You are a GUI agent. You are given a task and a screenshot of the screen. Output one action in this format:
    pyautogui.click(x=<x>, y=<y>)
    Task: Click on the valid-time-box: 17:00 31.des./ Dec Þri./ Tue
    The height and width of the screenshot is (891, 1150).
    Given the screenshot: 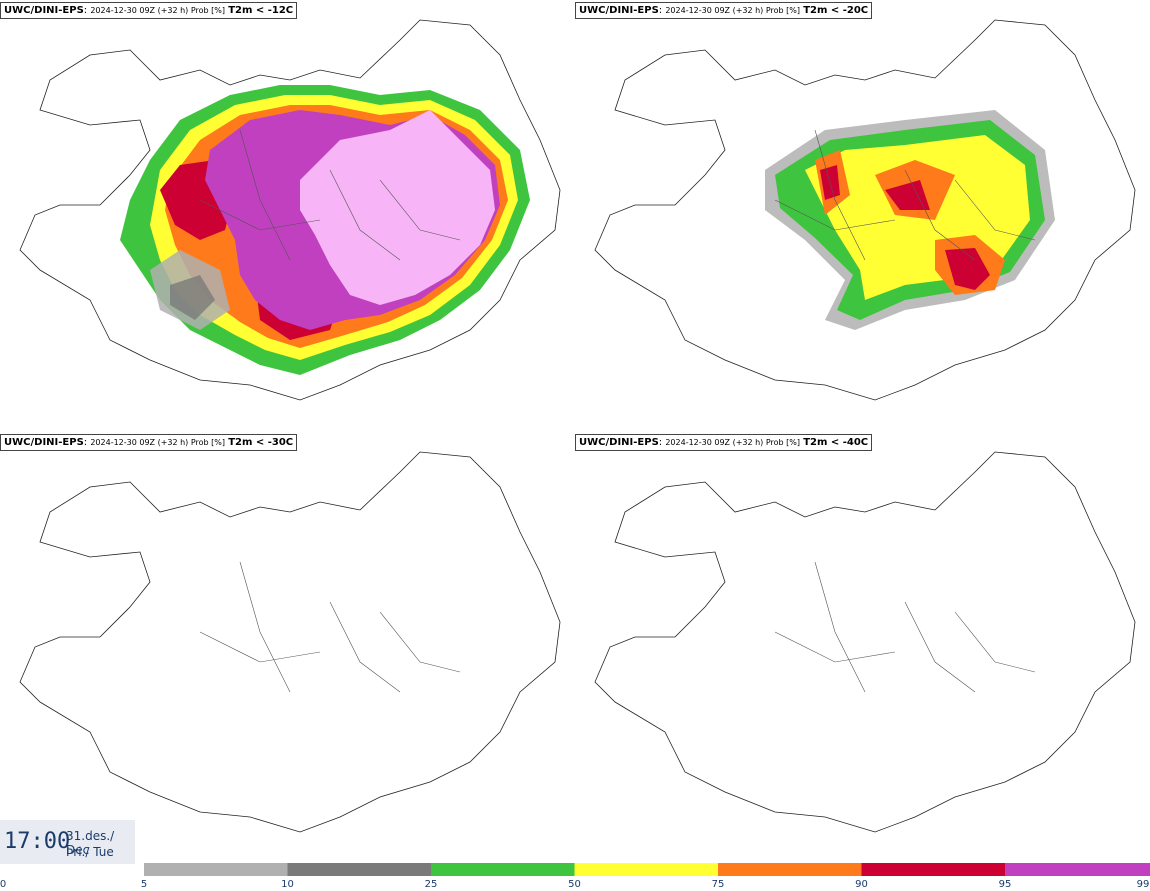 What is the action you would take?
    pyautogui.click(x=67, y=842)
    